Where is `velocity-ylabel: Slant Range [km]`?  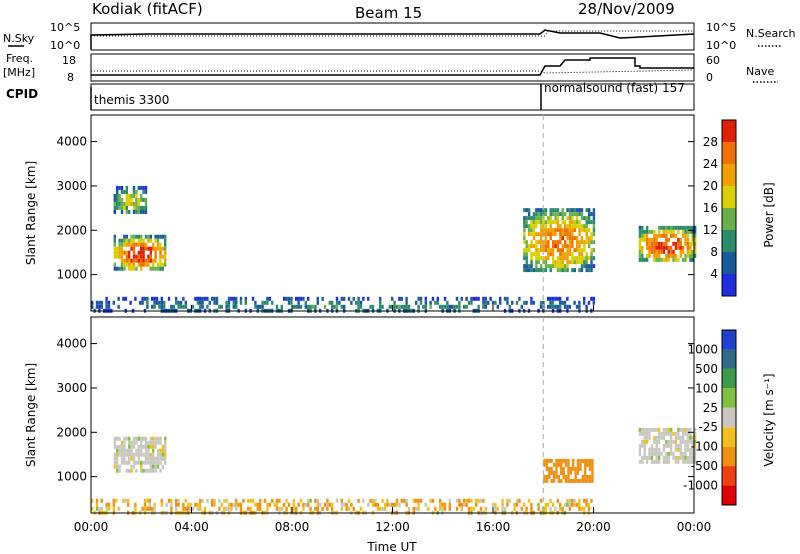 velocity-ylabel: Slant Range [km] is located at coordinates (31, 415).